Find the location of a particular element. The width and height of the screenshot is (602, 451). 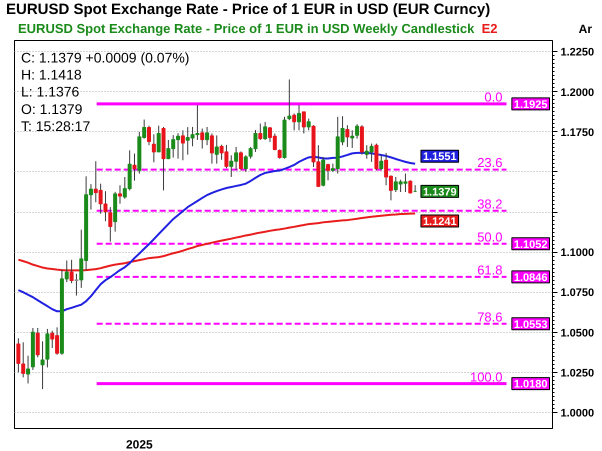

annotation: C: 1.1379 +0.0009 (0.07%) is located at coordinates (105, 58).